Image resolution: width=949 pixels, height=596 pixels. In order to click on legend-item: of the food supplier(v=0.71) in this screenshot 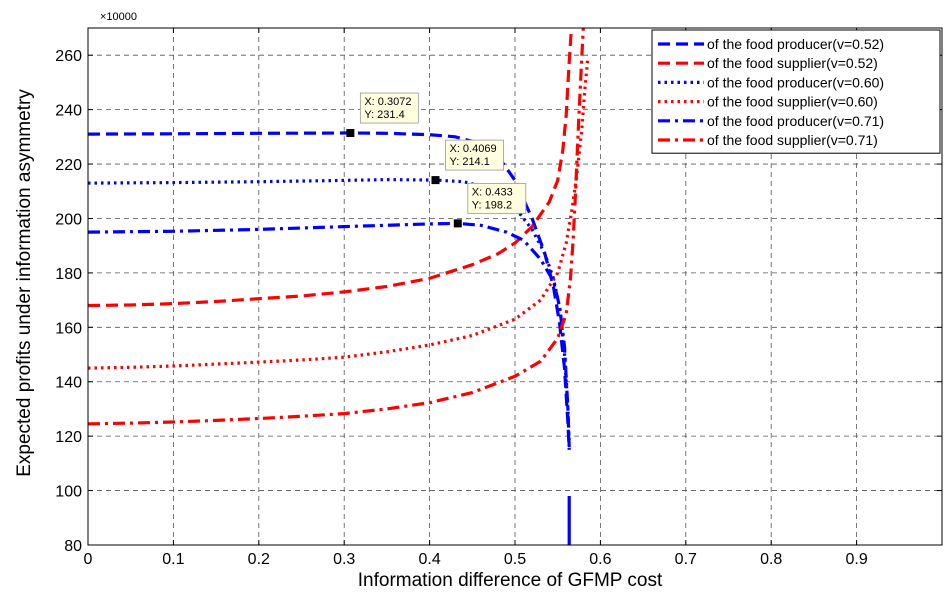, I will do `click(768, 140)`.